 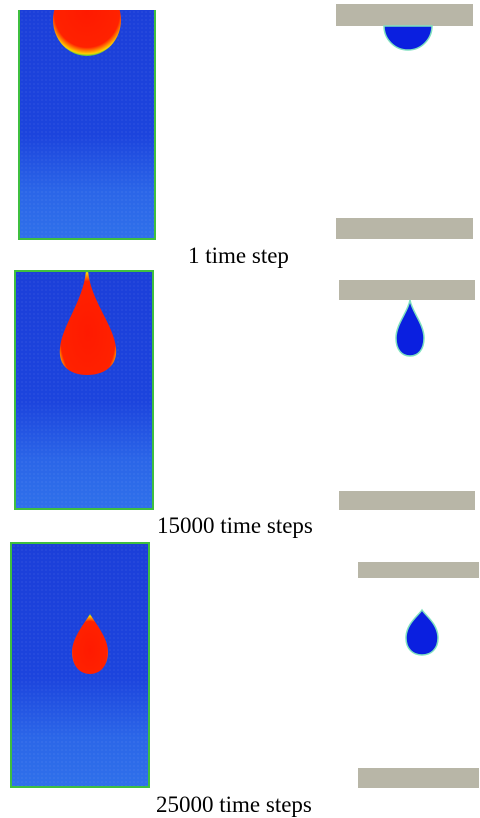 I want to click on caption-3: 25000 time steps, so click(x=234, y=804).